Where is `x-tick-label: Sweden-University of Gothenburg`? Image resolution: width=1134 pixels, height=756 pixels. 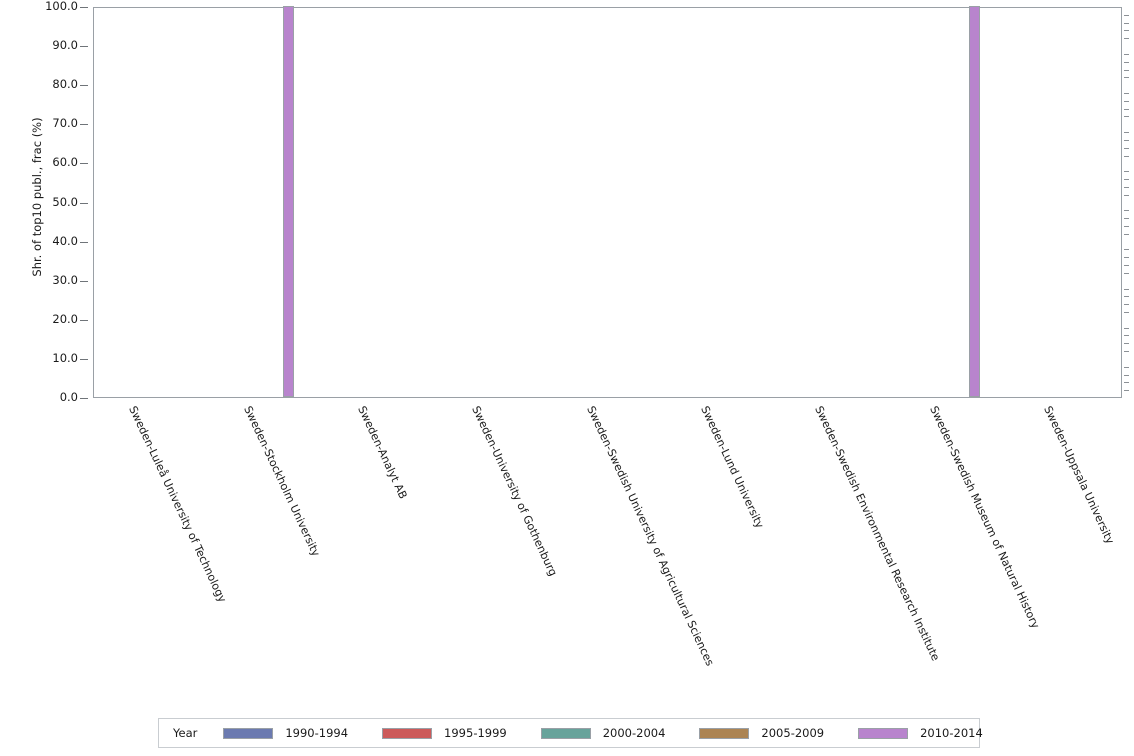 x-tick-label: Sweden-University of Gothenburg is located at coordinates (514, 491).